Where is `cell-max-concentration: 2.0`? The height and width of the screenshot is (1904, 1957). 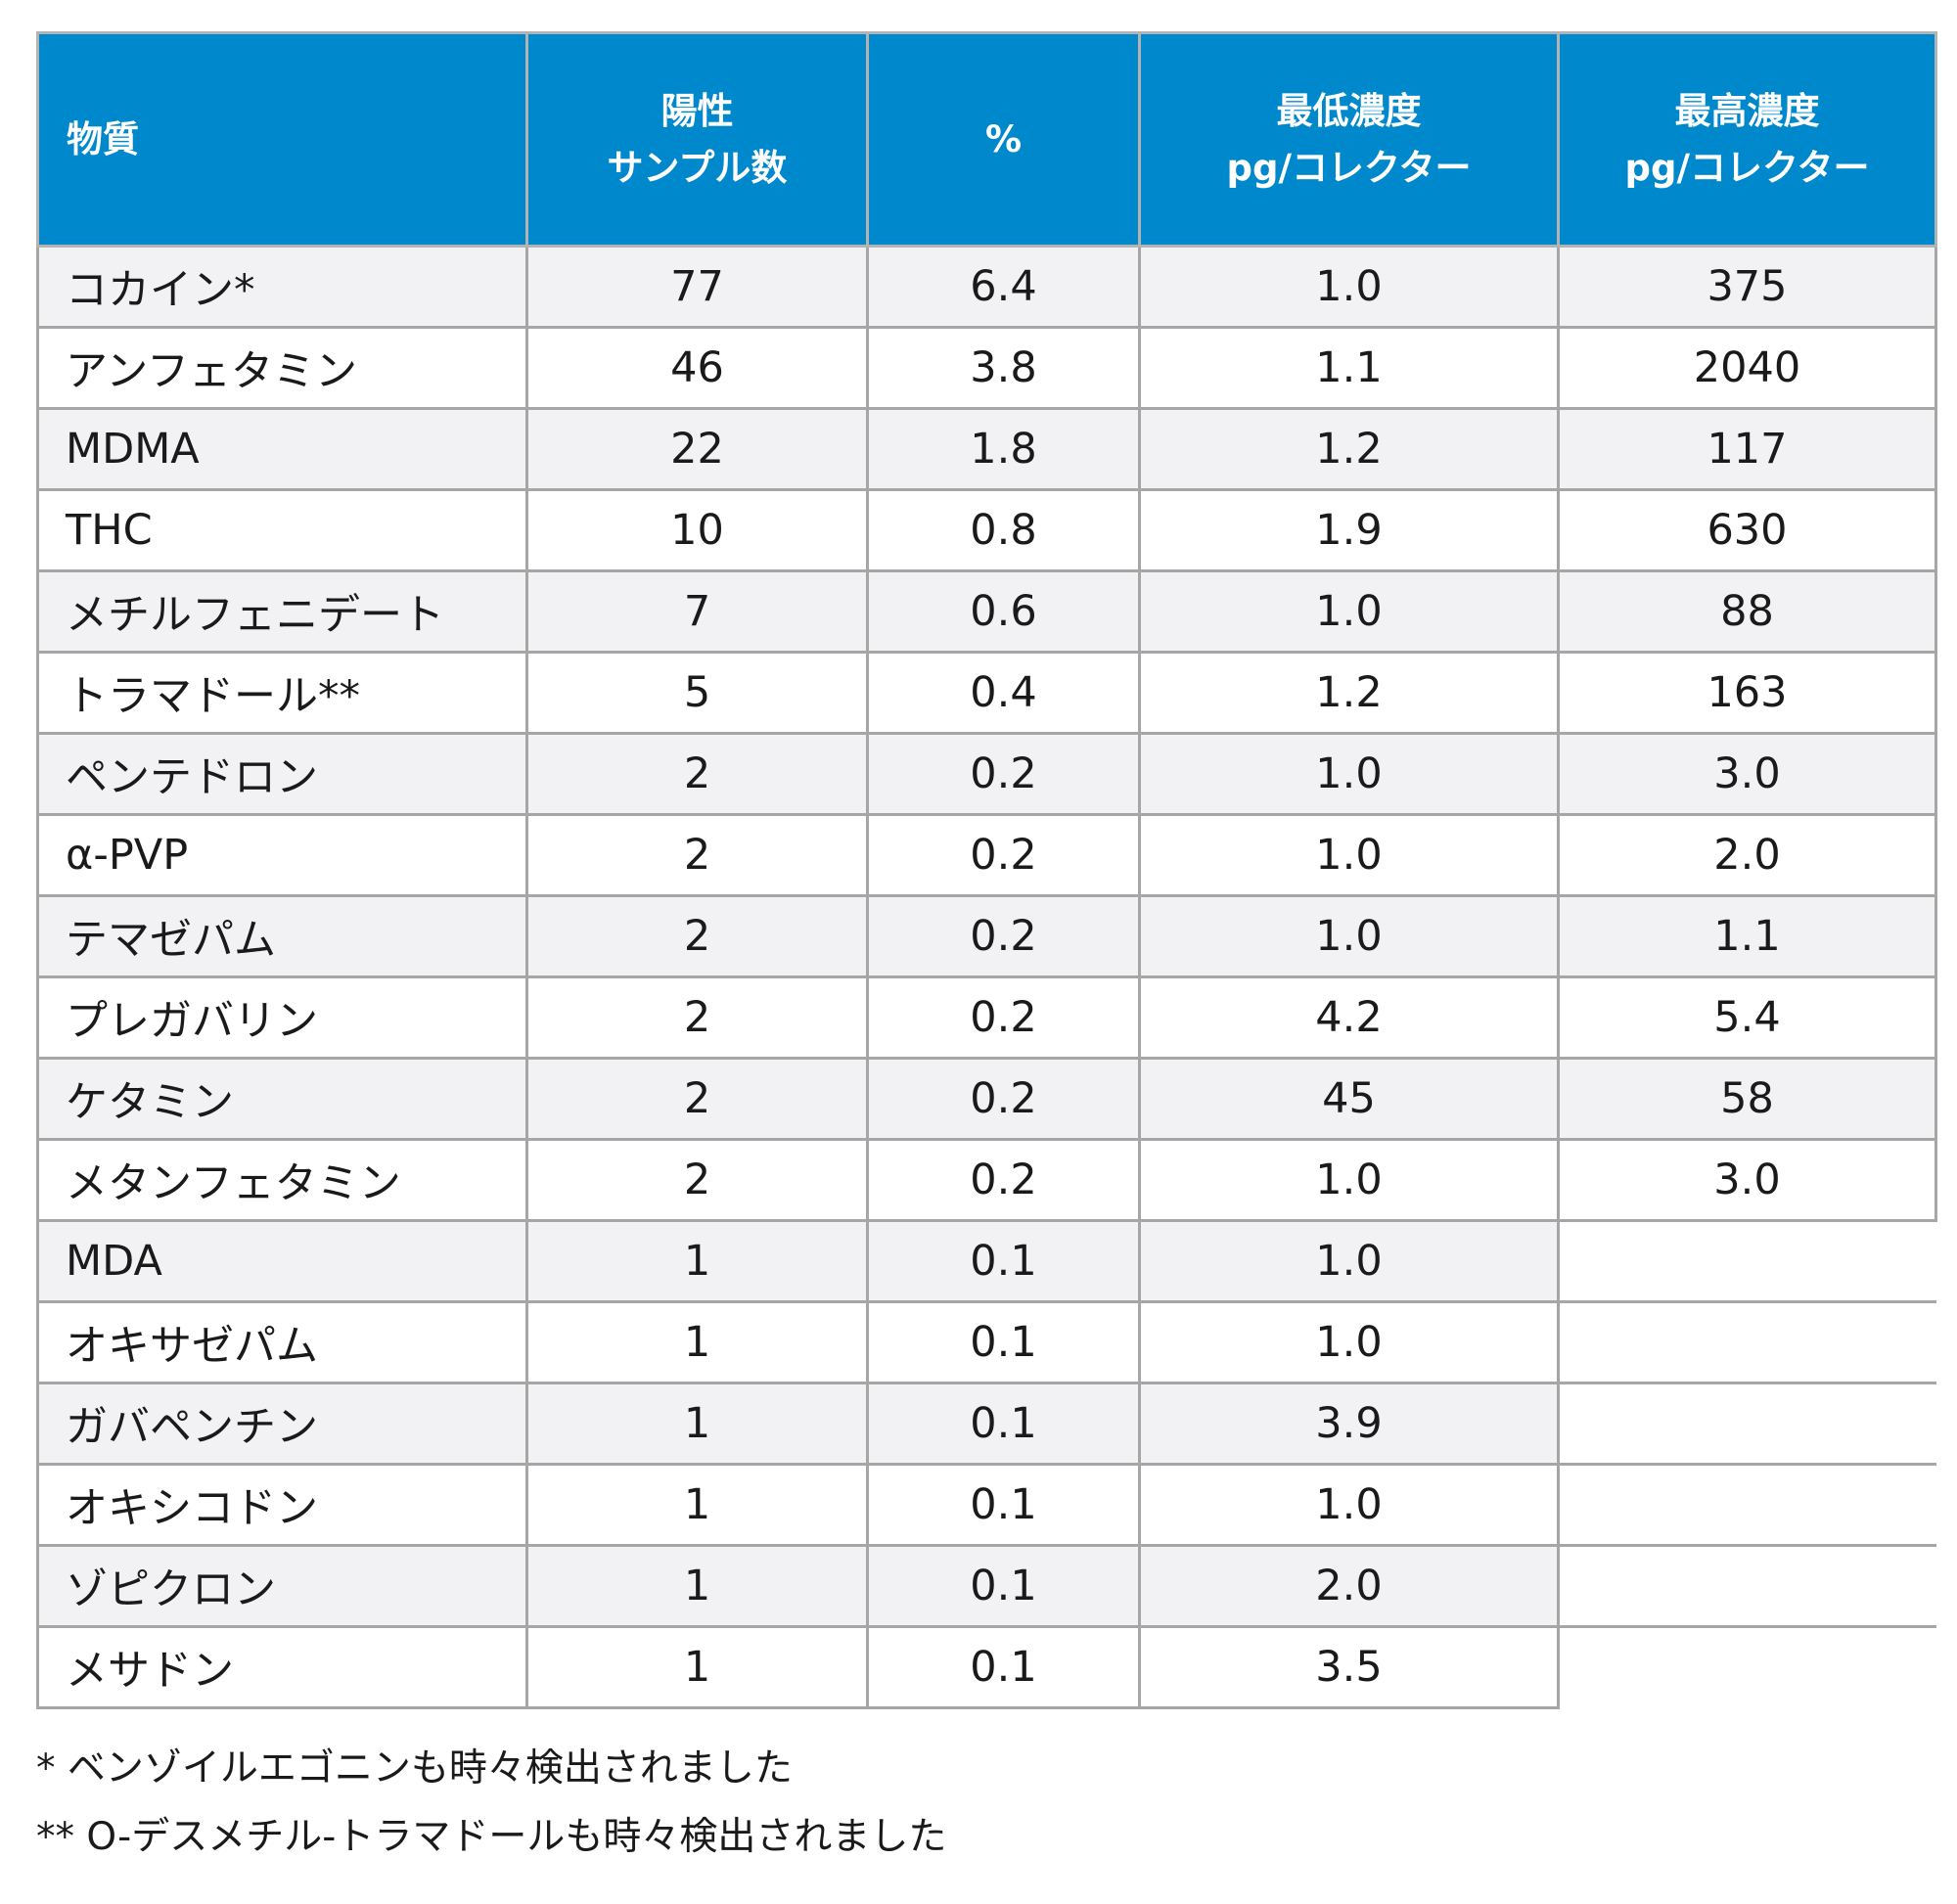
cell-max-concentration: 2.0 is located at coordinates (1747, 855).